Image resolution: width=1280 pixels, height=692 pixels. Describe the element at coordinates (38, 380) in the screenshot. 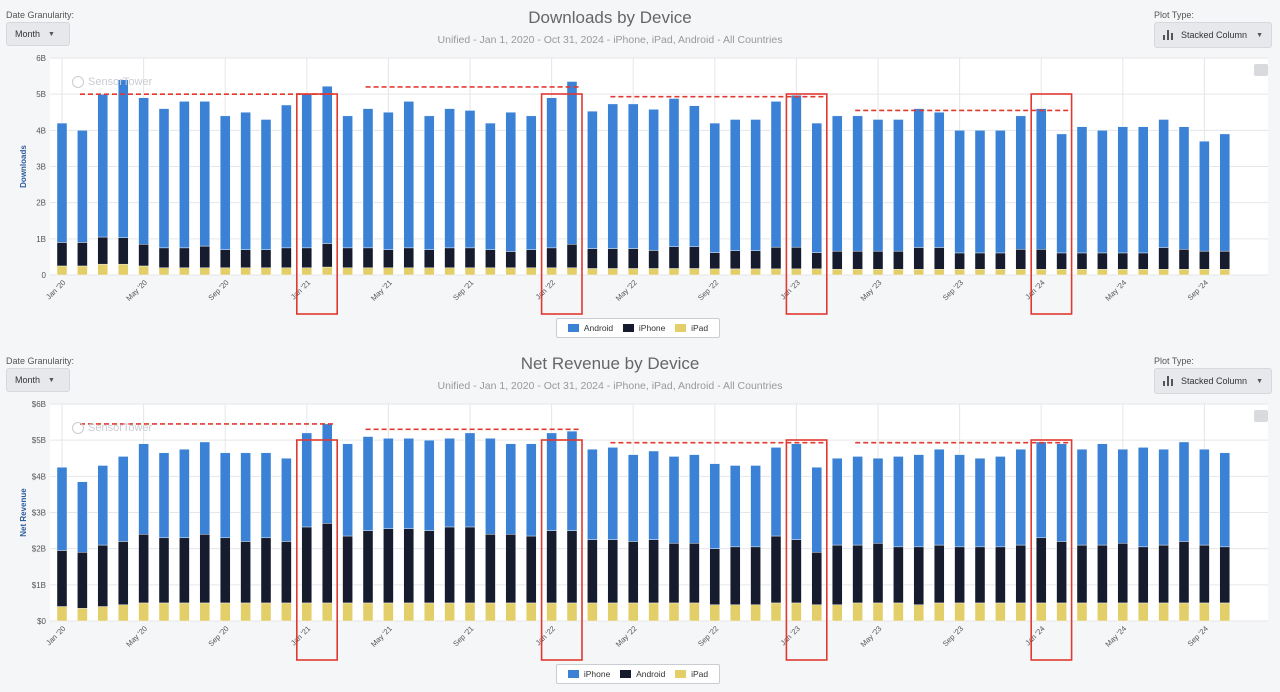

I see `granularity-dropdown: Month ▼` at that location.